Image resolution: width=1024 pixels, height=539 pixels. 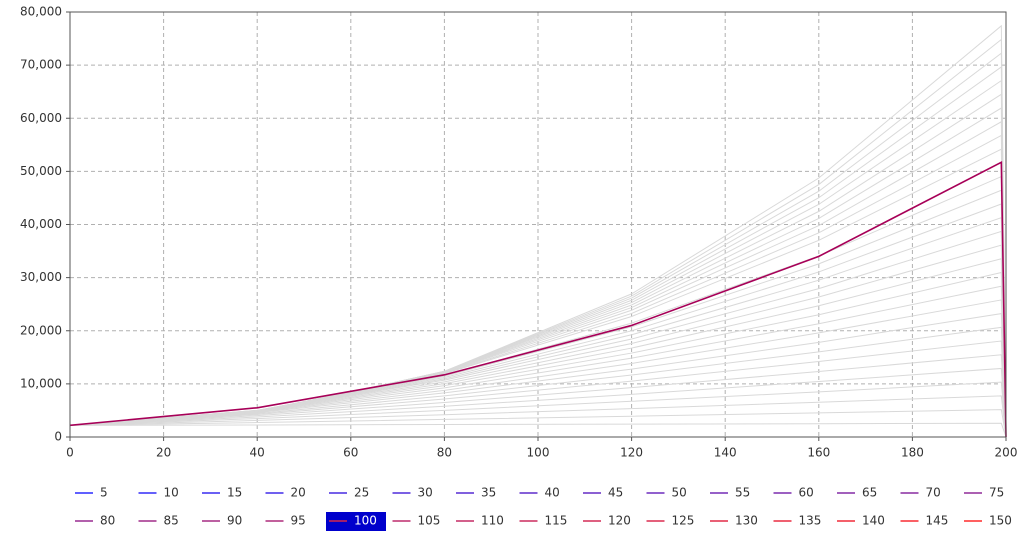 I want to click on legend-label: 145, so click(x=937, y=521).